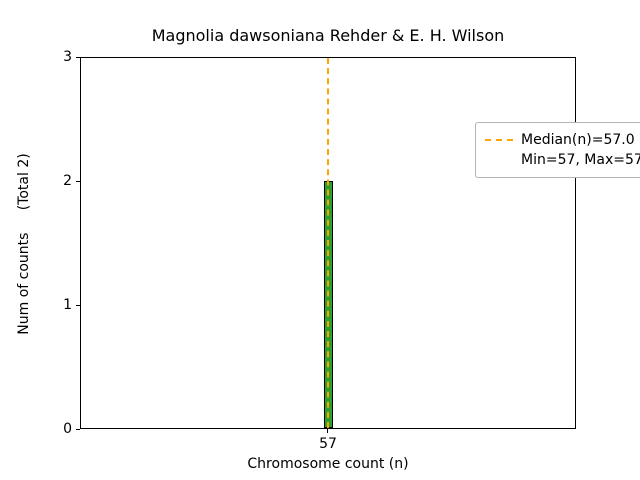 This screenshot has height=480, width=640. I want to click on y-tick-label: 1, so click(67, 305).